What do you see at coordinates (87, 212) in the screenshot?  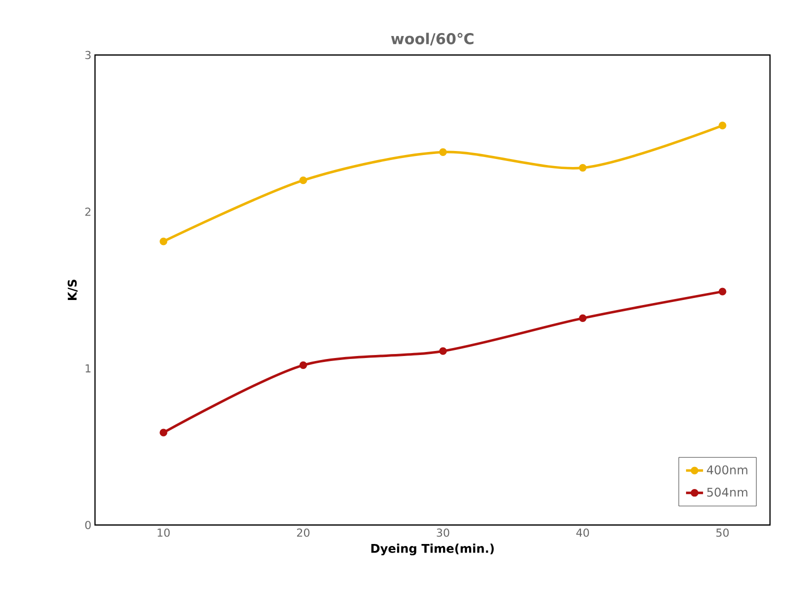 I see `y-tick-label: 2` at bounding box center [87, 212].